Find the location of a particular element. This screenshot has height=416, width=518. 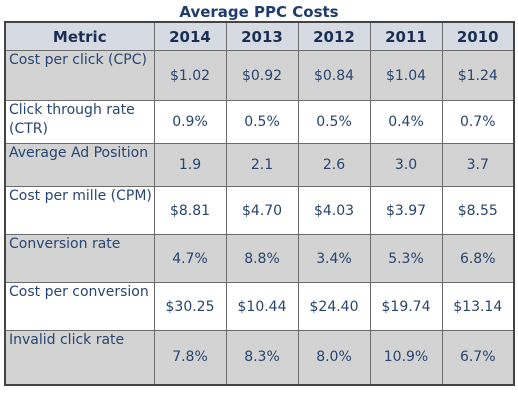

value-cell-2011: 0.4% is located at coordinates (406, 122).